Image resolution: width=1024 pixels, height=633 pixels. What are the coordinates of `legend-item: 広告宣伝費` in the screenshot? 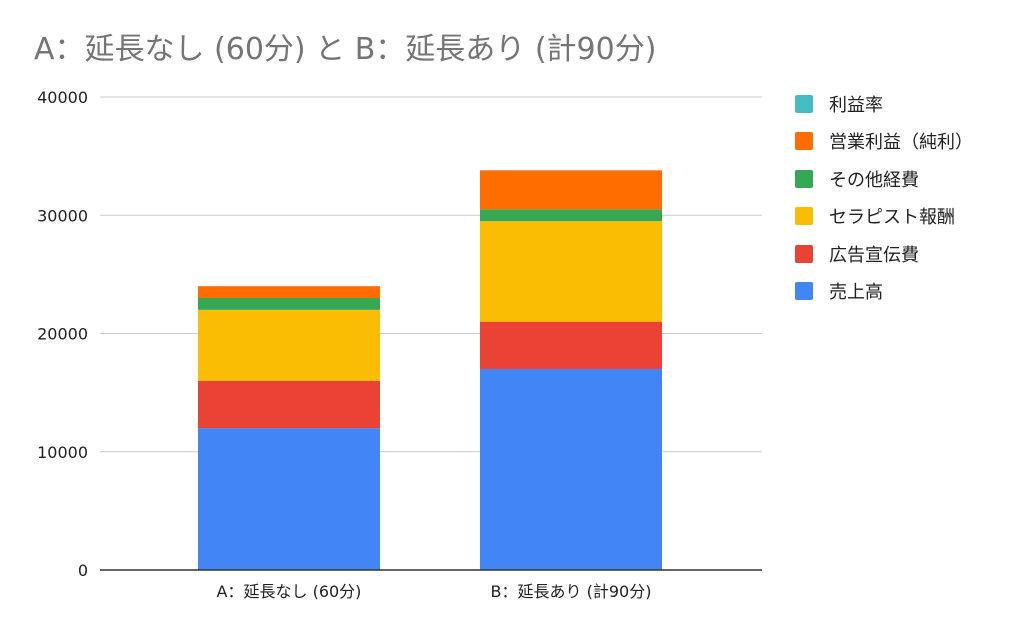 It's located at (884, 254).